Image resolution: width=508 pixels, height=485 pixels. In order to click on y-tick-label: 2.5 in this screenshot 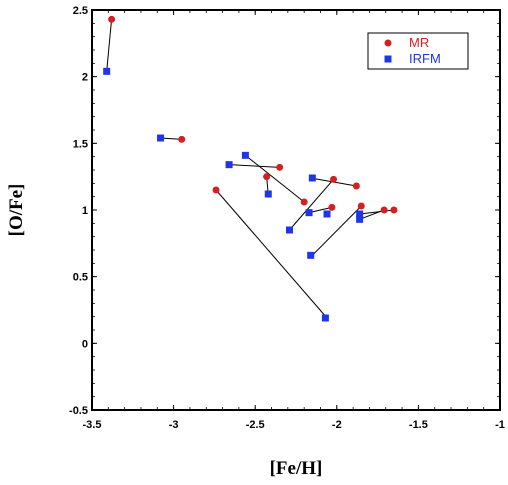, I will do `click(80, 11)`.